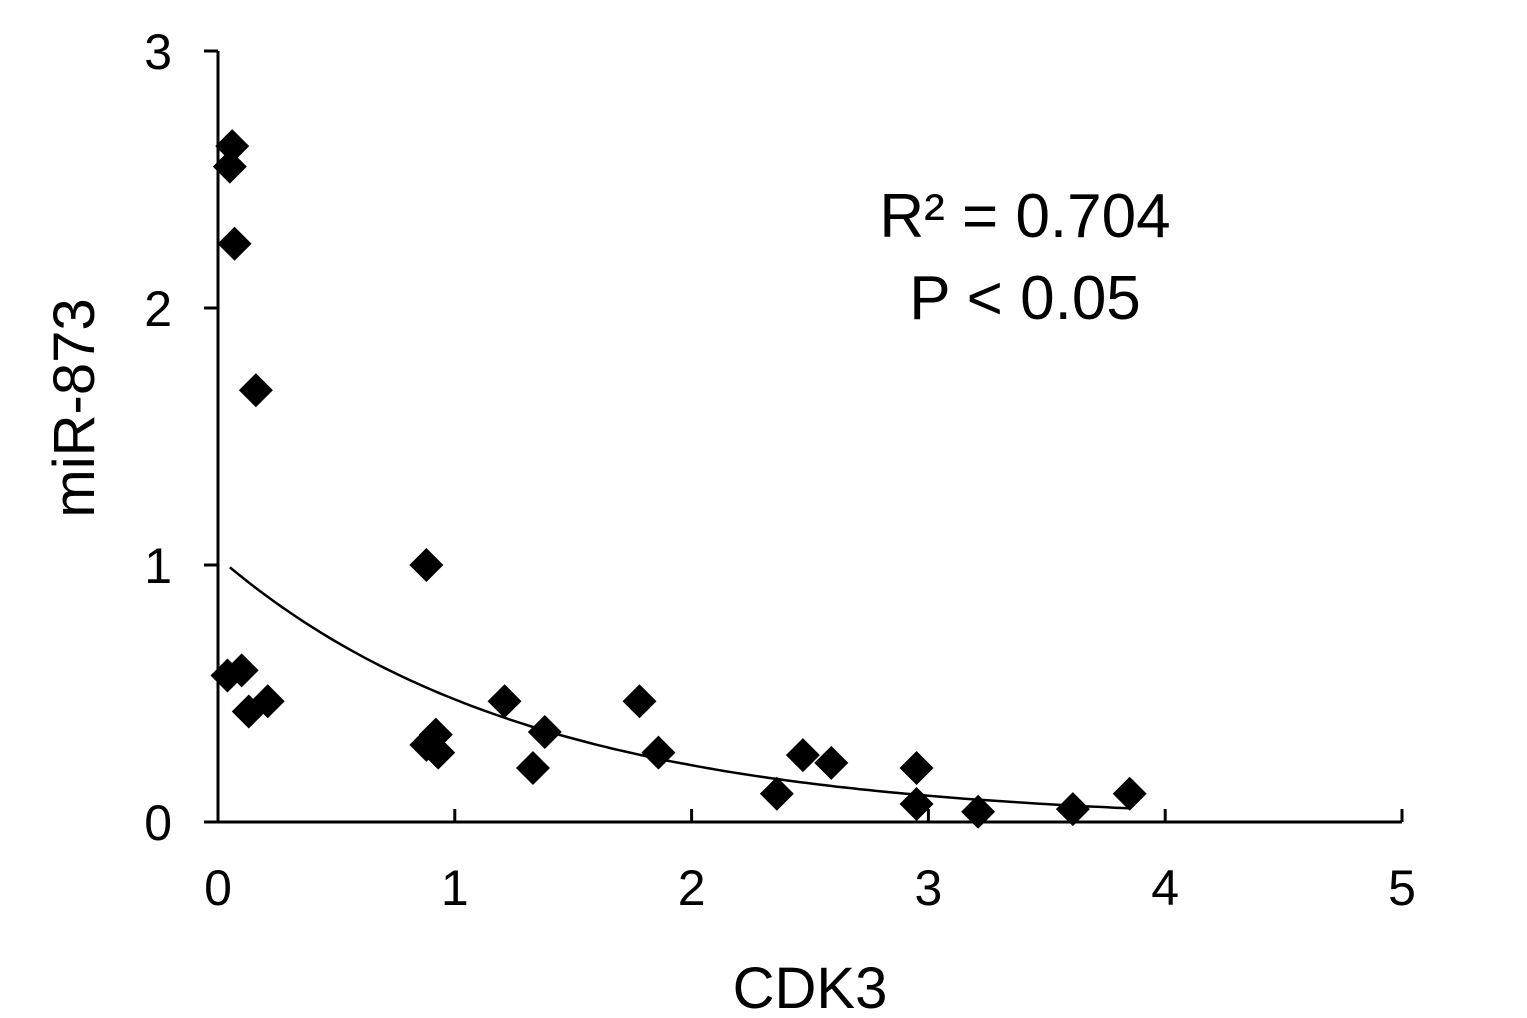 The image size is (1527, 1018). I want to click on y-tick-label: 0, so click(158, 823).